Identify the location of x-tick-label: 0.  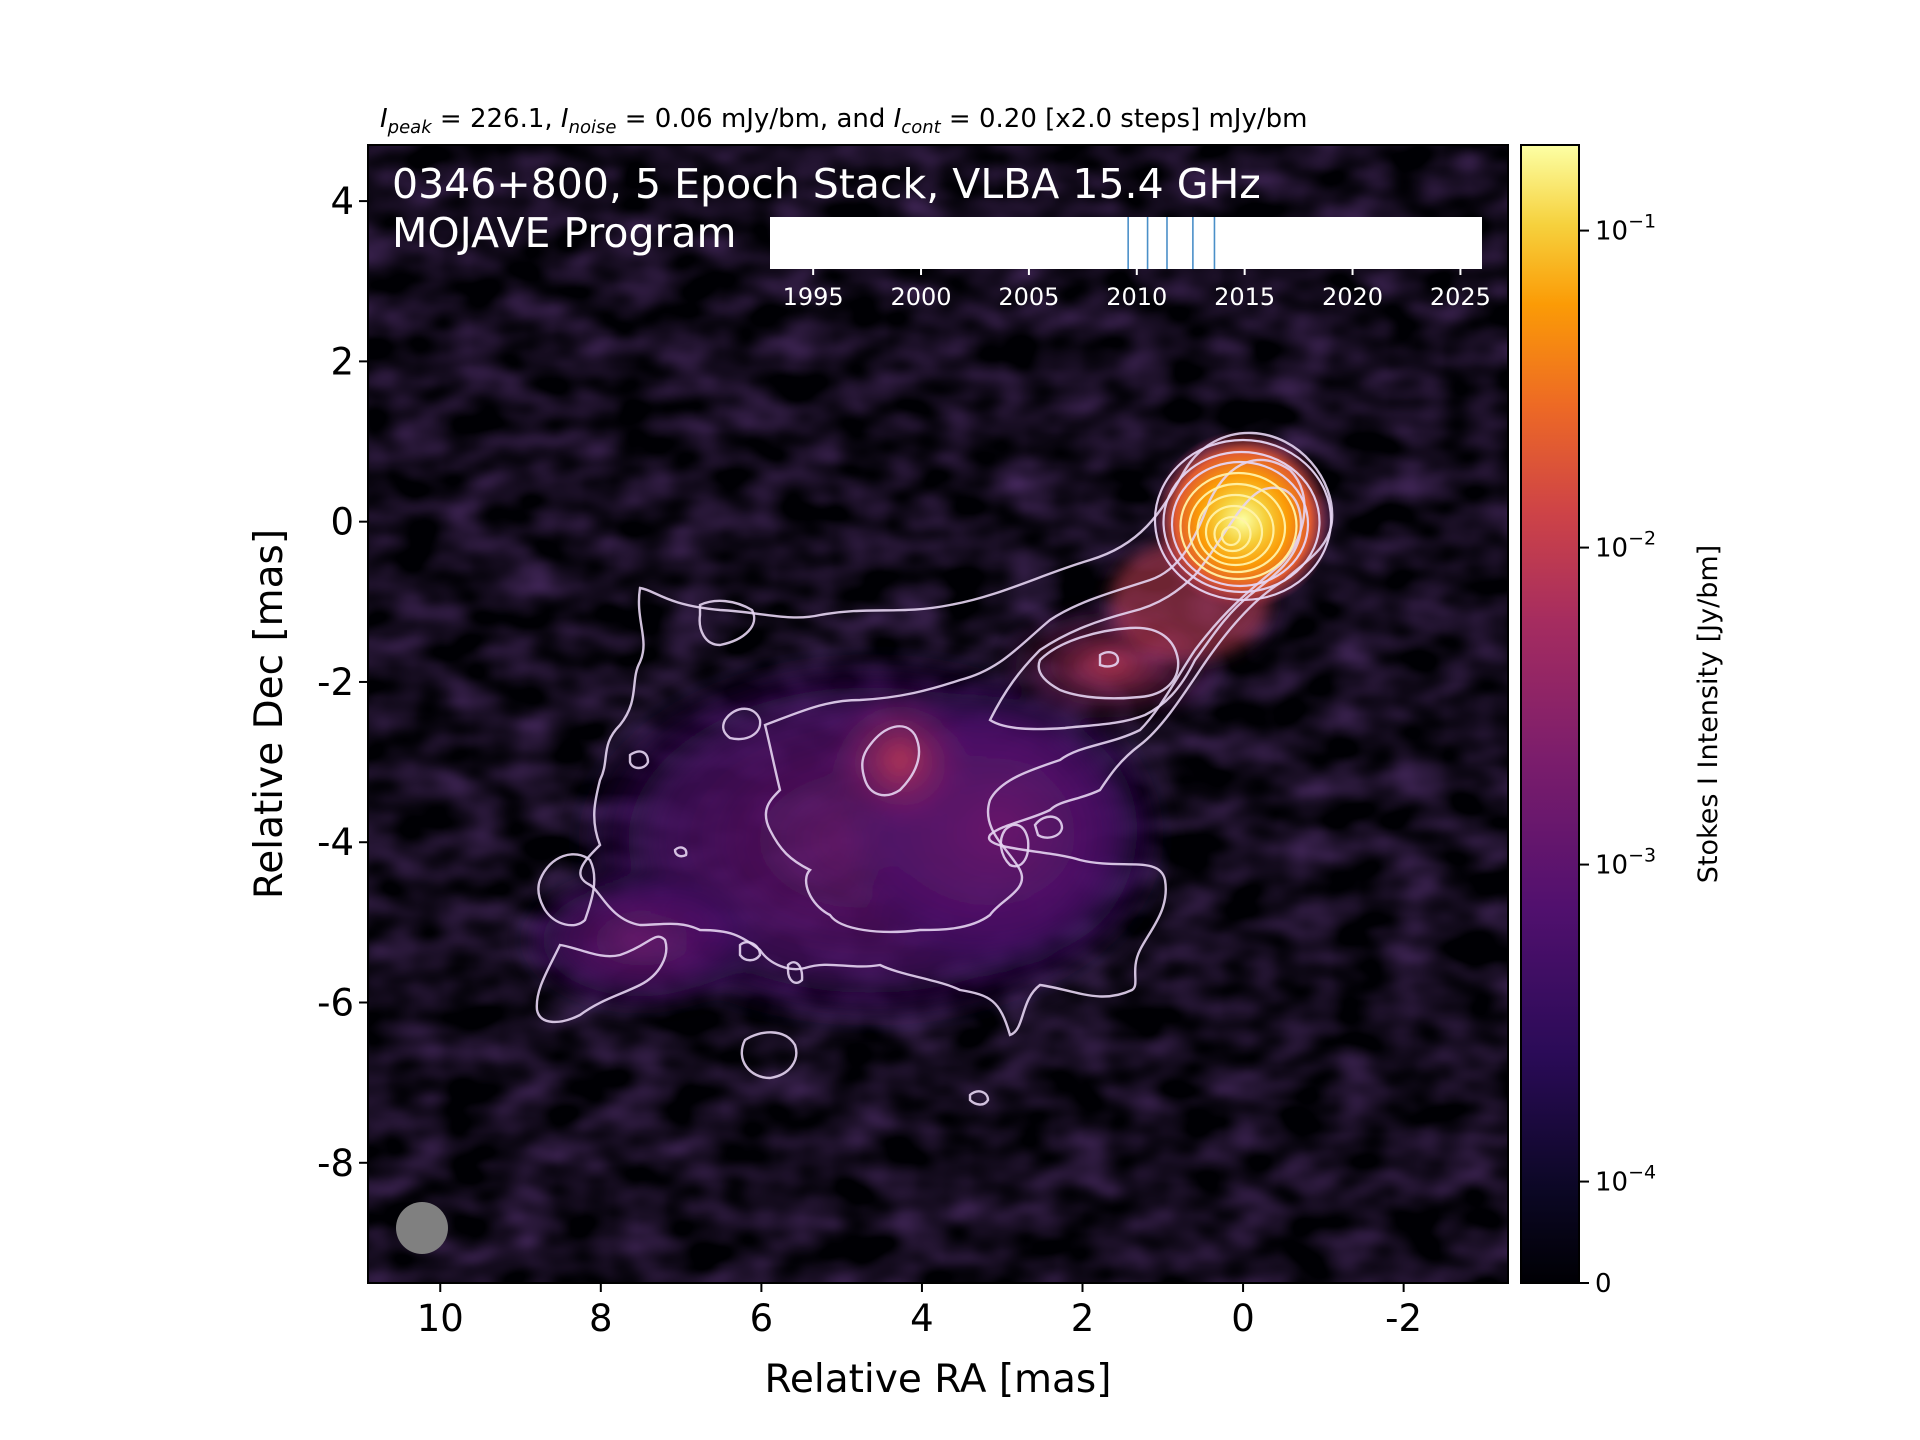
(1243, 1318).